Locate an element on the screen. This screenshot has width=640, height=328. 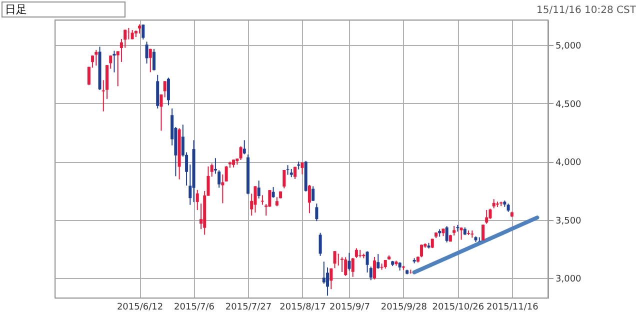
x-tick-label: 2015/8/17 is located at coordinates (303, 307).